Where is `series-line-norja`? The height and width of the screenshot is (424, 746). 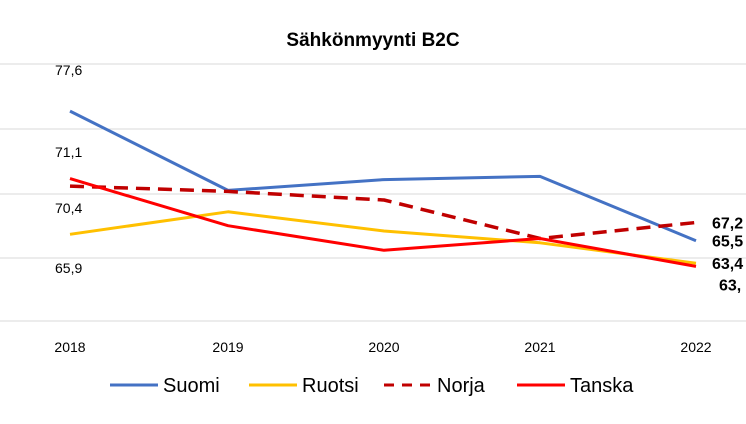
series-line-norja is located at coordinates (383, 212).